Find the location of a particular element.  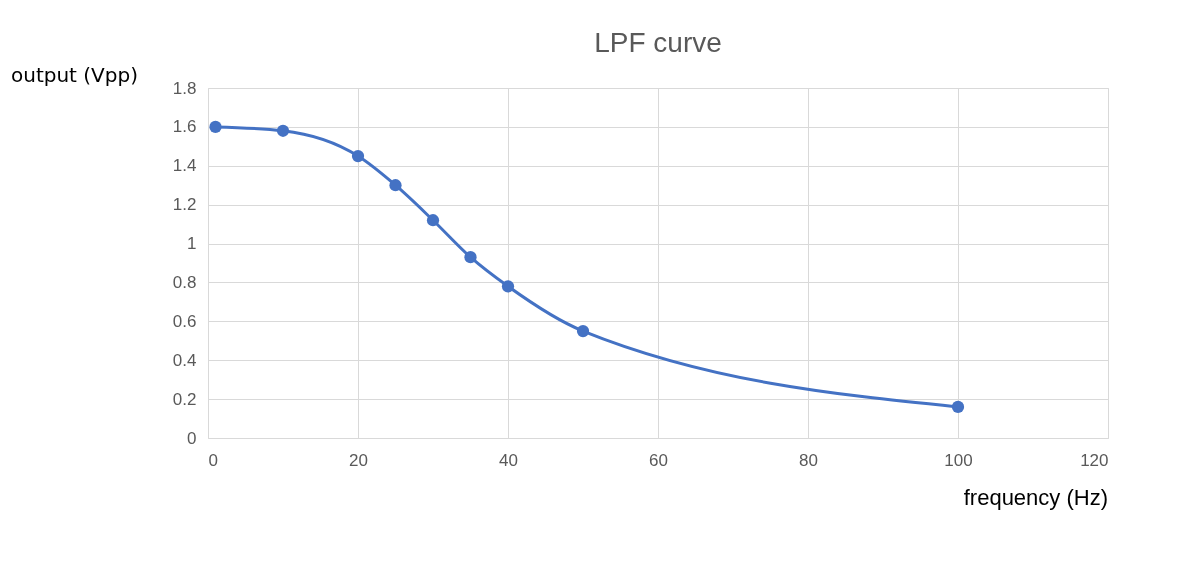

y-tick-label: 0.4 is located at coordinates (184, 360).